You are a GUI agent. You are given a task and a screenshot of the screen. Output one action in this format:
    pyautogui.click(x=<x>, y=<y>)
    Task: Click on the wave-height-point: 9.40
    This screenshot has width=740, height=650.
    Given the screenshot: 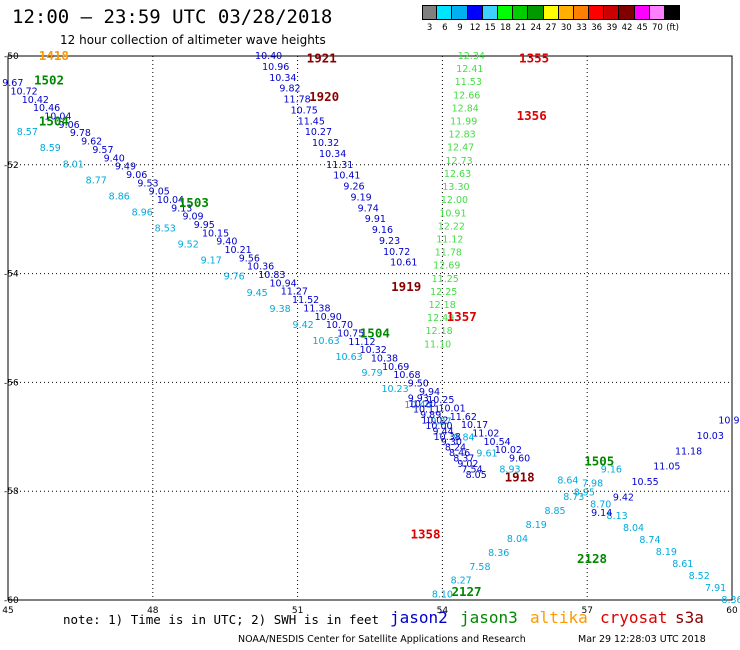 What is the action you would take?
    pyautogui.click(x=114, y=158)
    